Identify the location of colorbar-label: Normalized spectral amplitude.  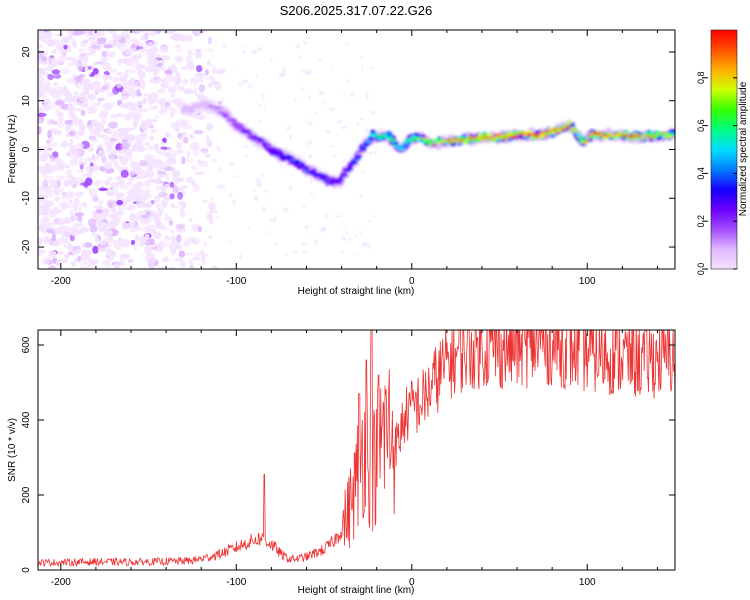
(743, 148).